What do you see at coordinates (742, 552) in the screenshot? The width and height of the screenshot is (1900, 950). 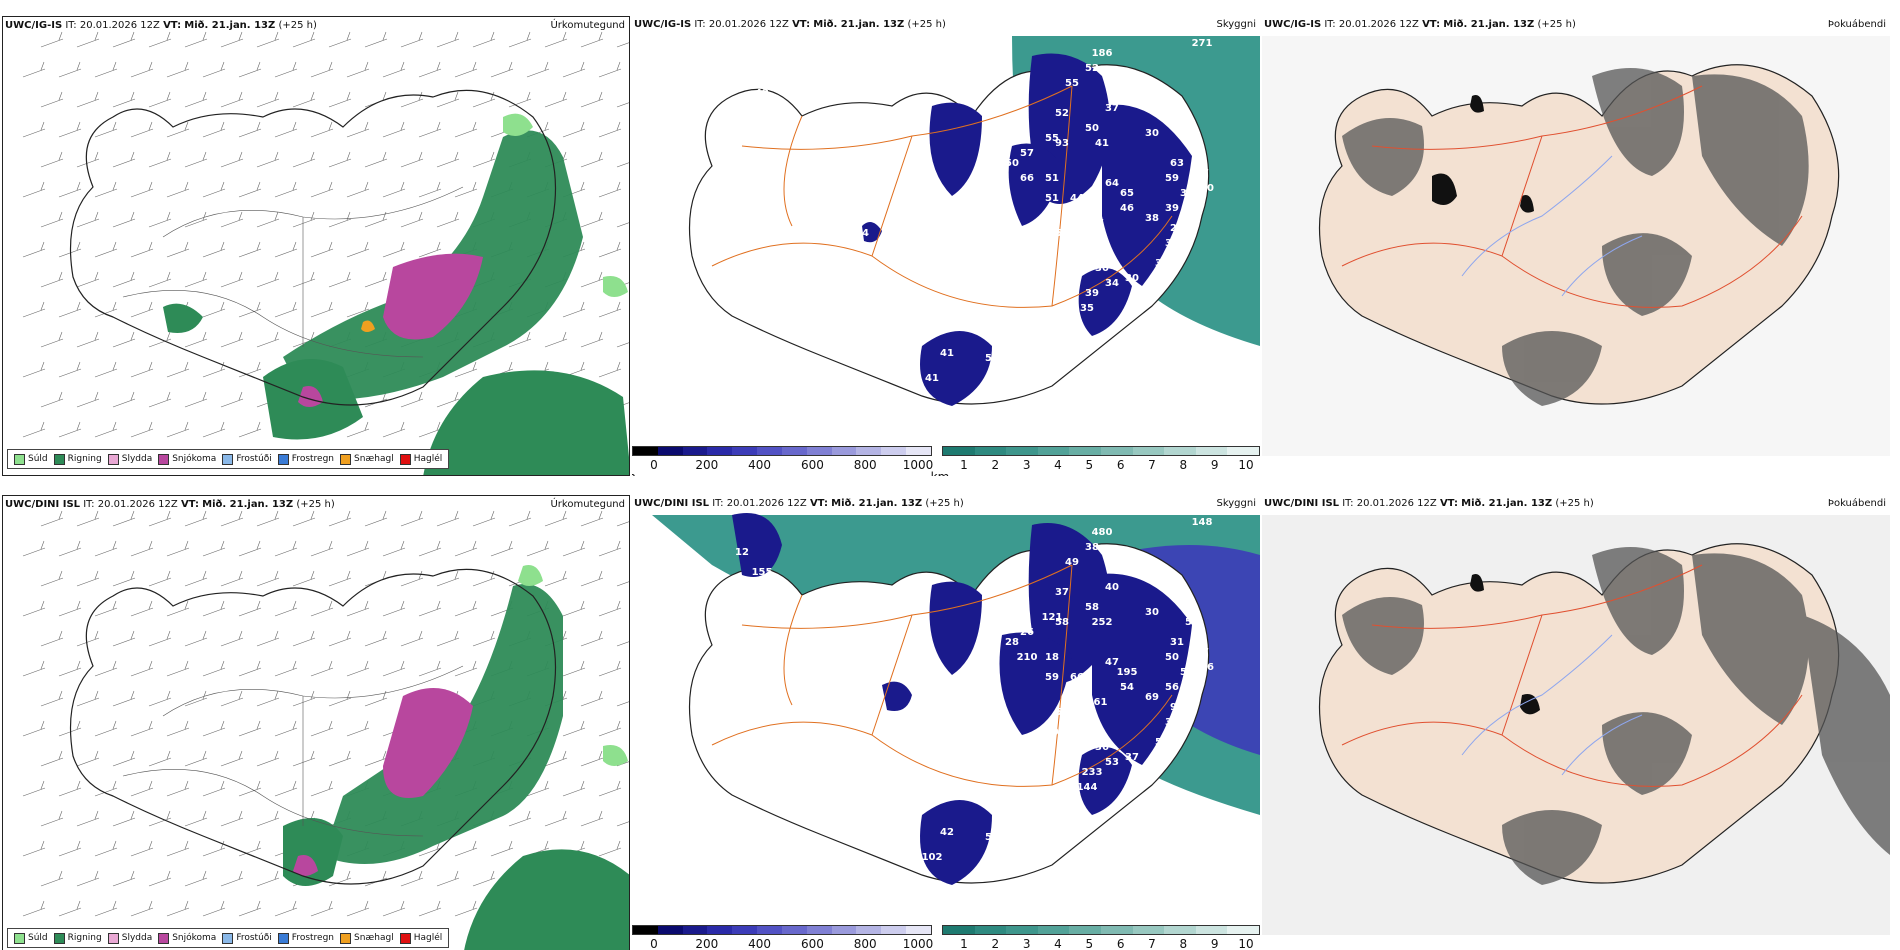 I see `visibility-label: 12` at bounding box center [742, 552].